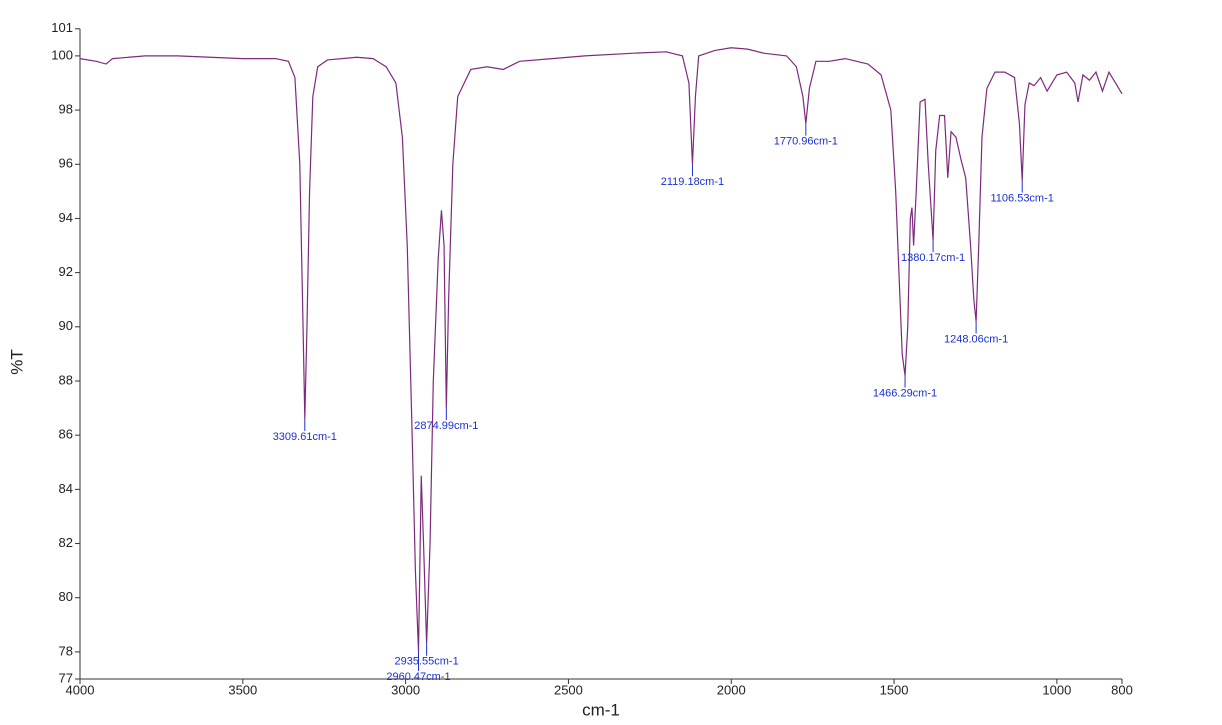 This screenshot has height=725, width=1222. I want to click on peak-label: 2874.99cm-1, so click(446, 426).